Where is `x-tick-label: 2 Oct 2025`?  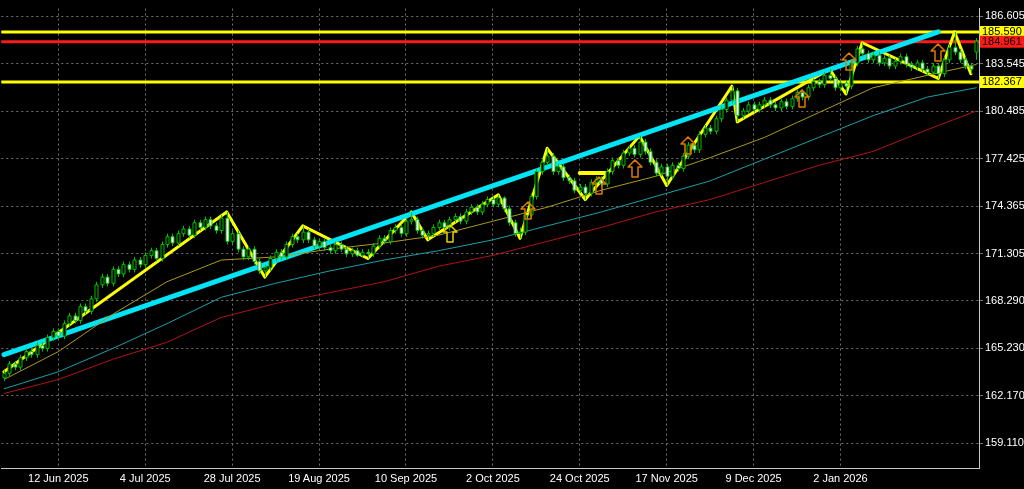
x-tick-label: 2 Oct 2025 is located at coordinates (492, 477).